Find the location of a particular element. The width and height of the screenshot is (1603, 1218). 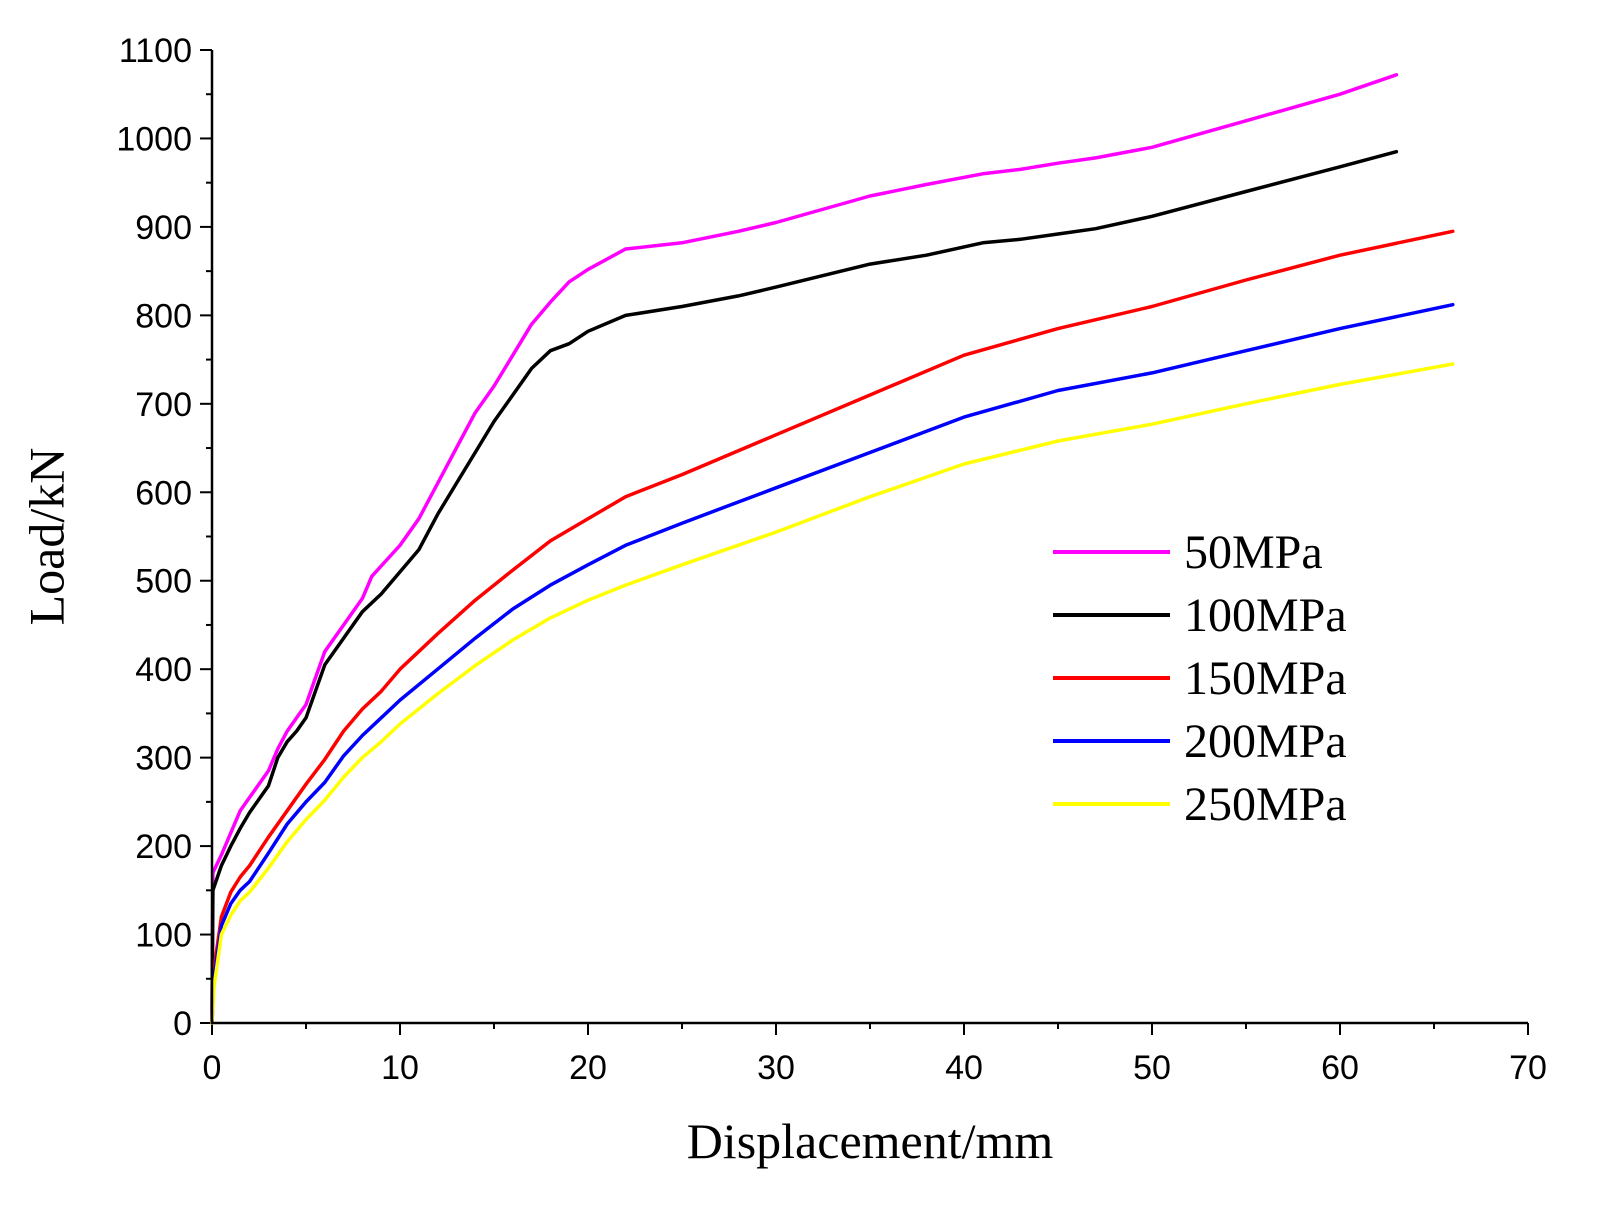

x-axis-title: Displacement/mm is located at coordinates (870, 1141).